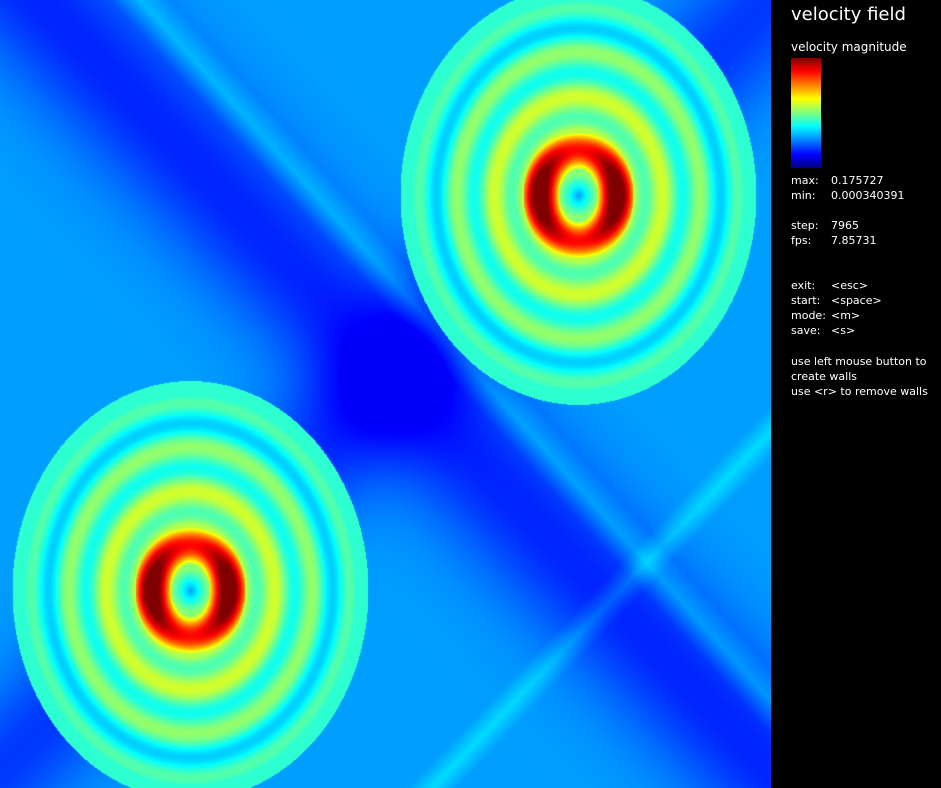 The image size is (941, 788). I want to click on stat-step: step: 7965, so click(825, 225).